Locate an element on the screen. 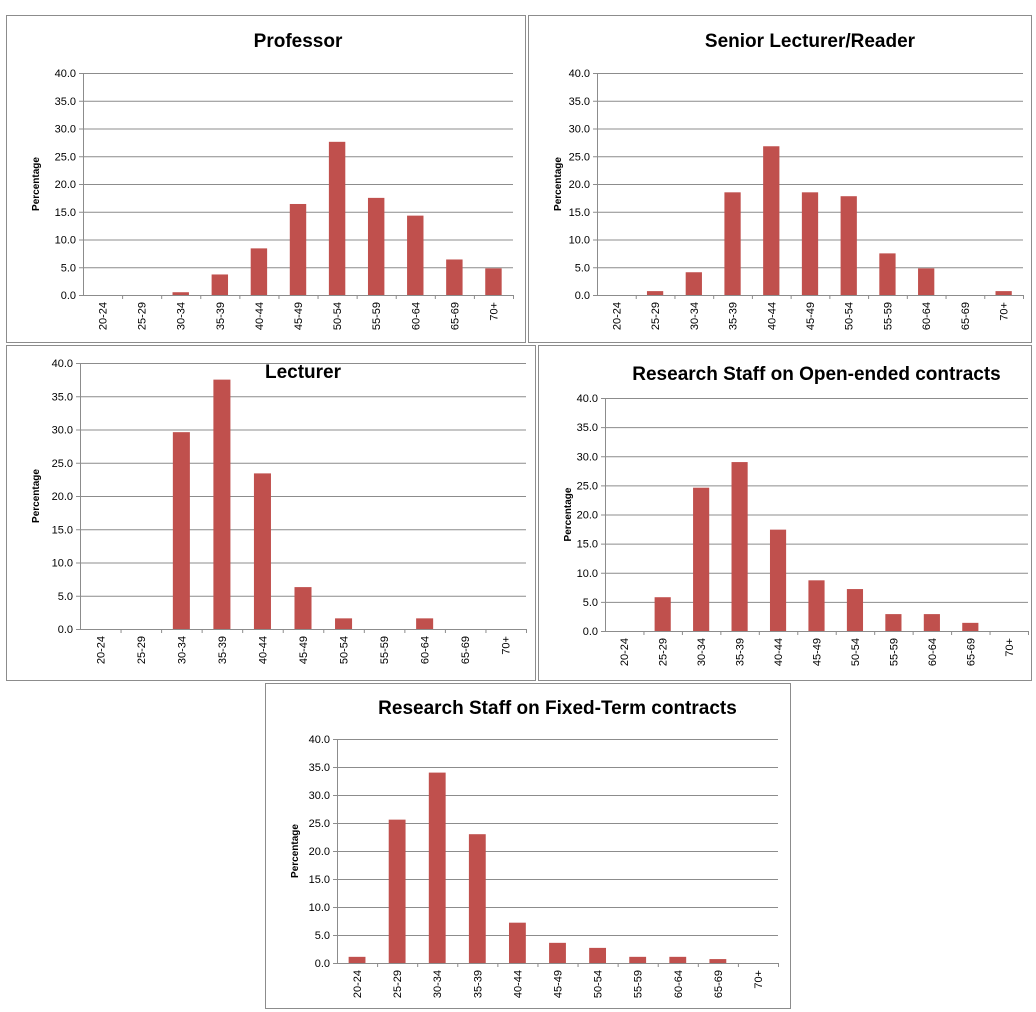 The width and height of the screenshot is (1036, 1012). x-tick-label: 65-69 is located at coordinates (455, 316).